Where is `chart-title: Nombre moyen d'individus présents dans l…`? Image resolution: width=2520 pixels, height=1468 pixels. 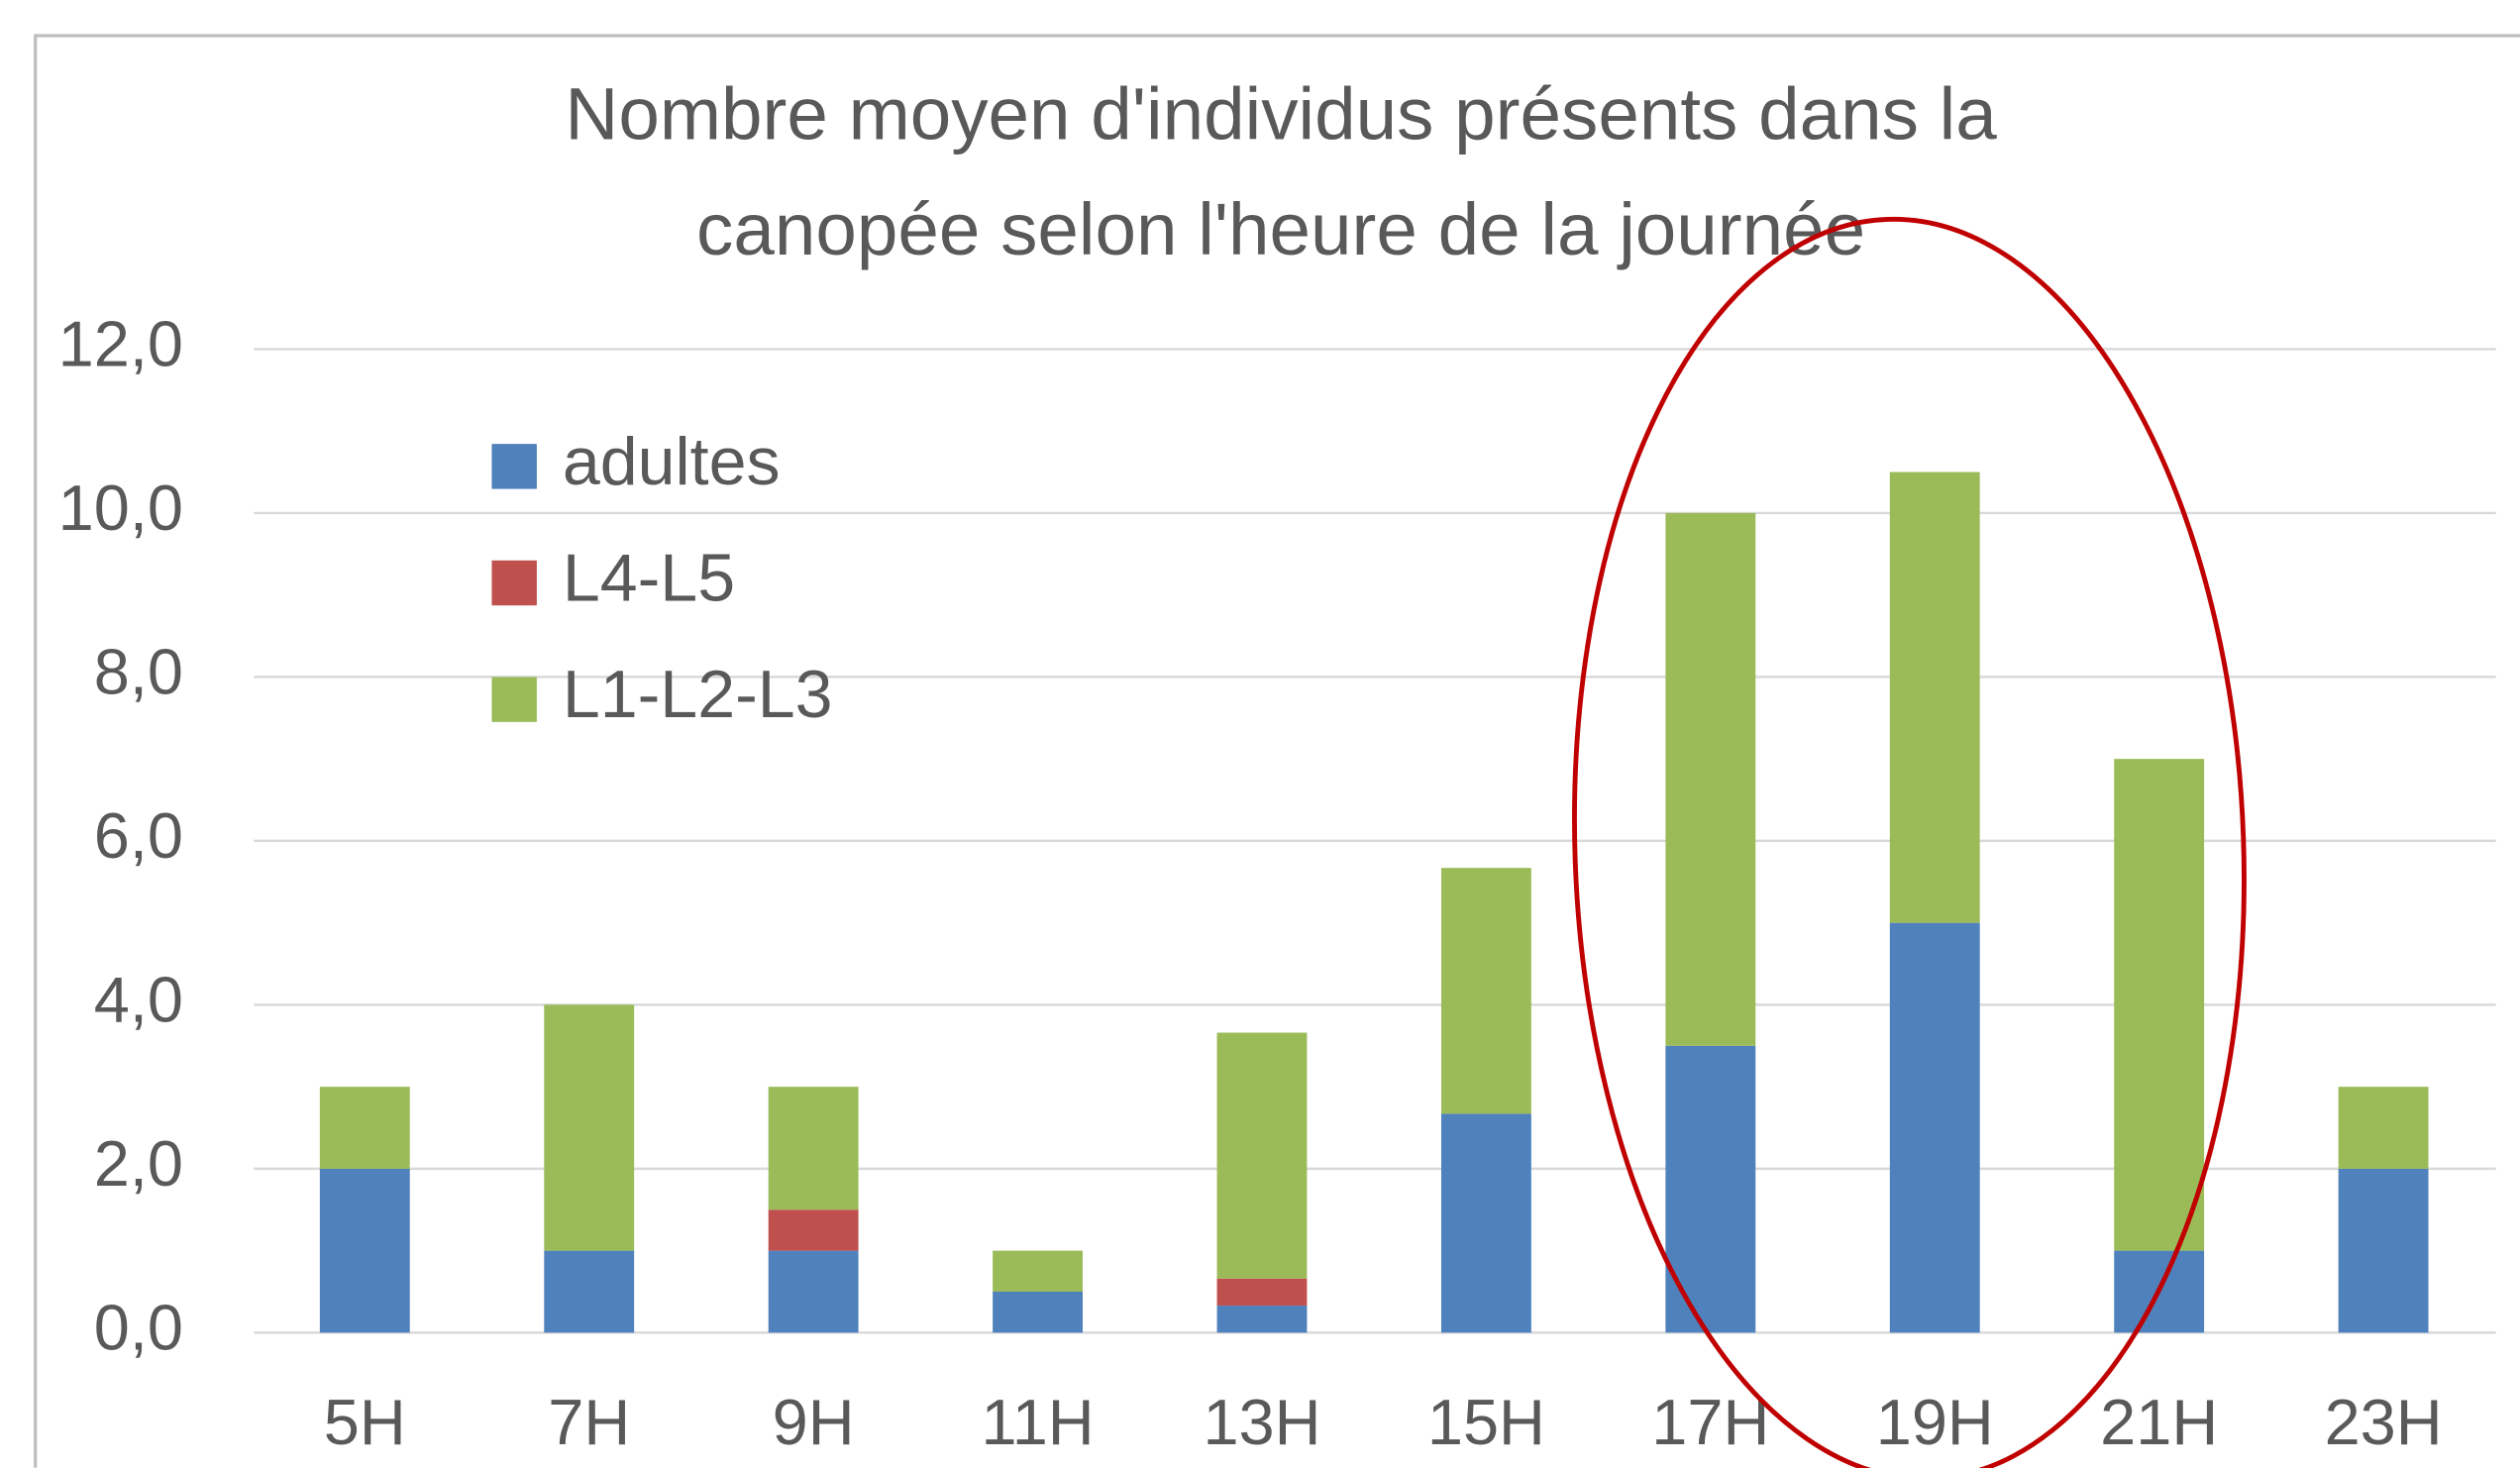 chart-title: Nombre moyen d'individus présents dans l… is located at coordinates (1281, 171).